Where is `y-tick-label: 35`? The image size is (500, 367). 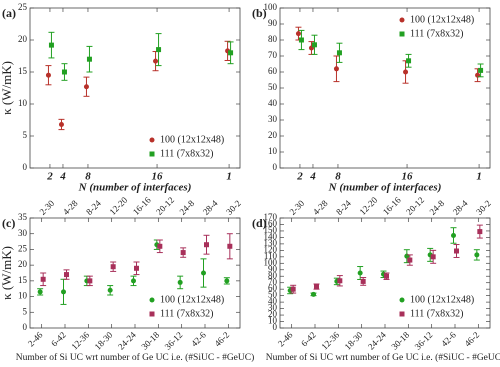 y-tick-label: 35 is located at coordinates (23, 217).